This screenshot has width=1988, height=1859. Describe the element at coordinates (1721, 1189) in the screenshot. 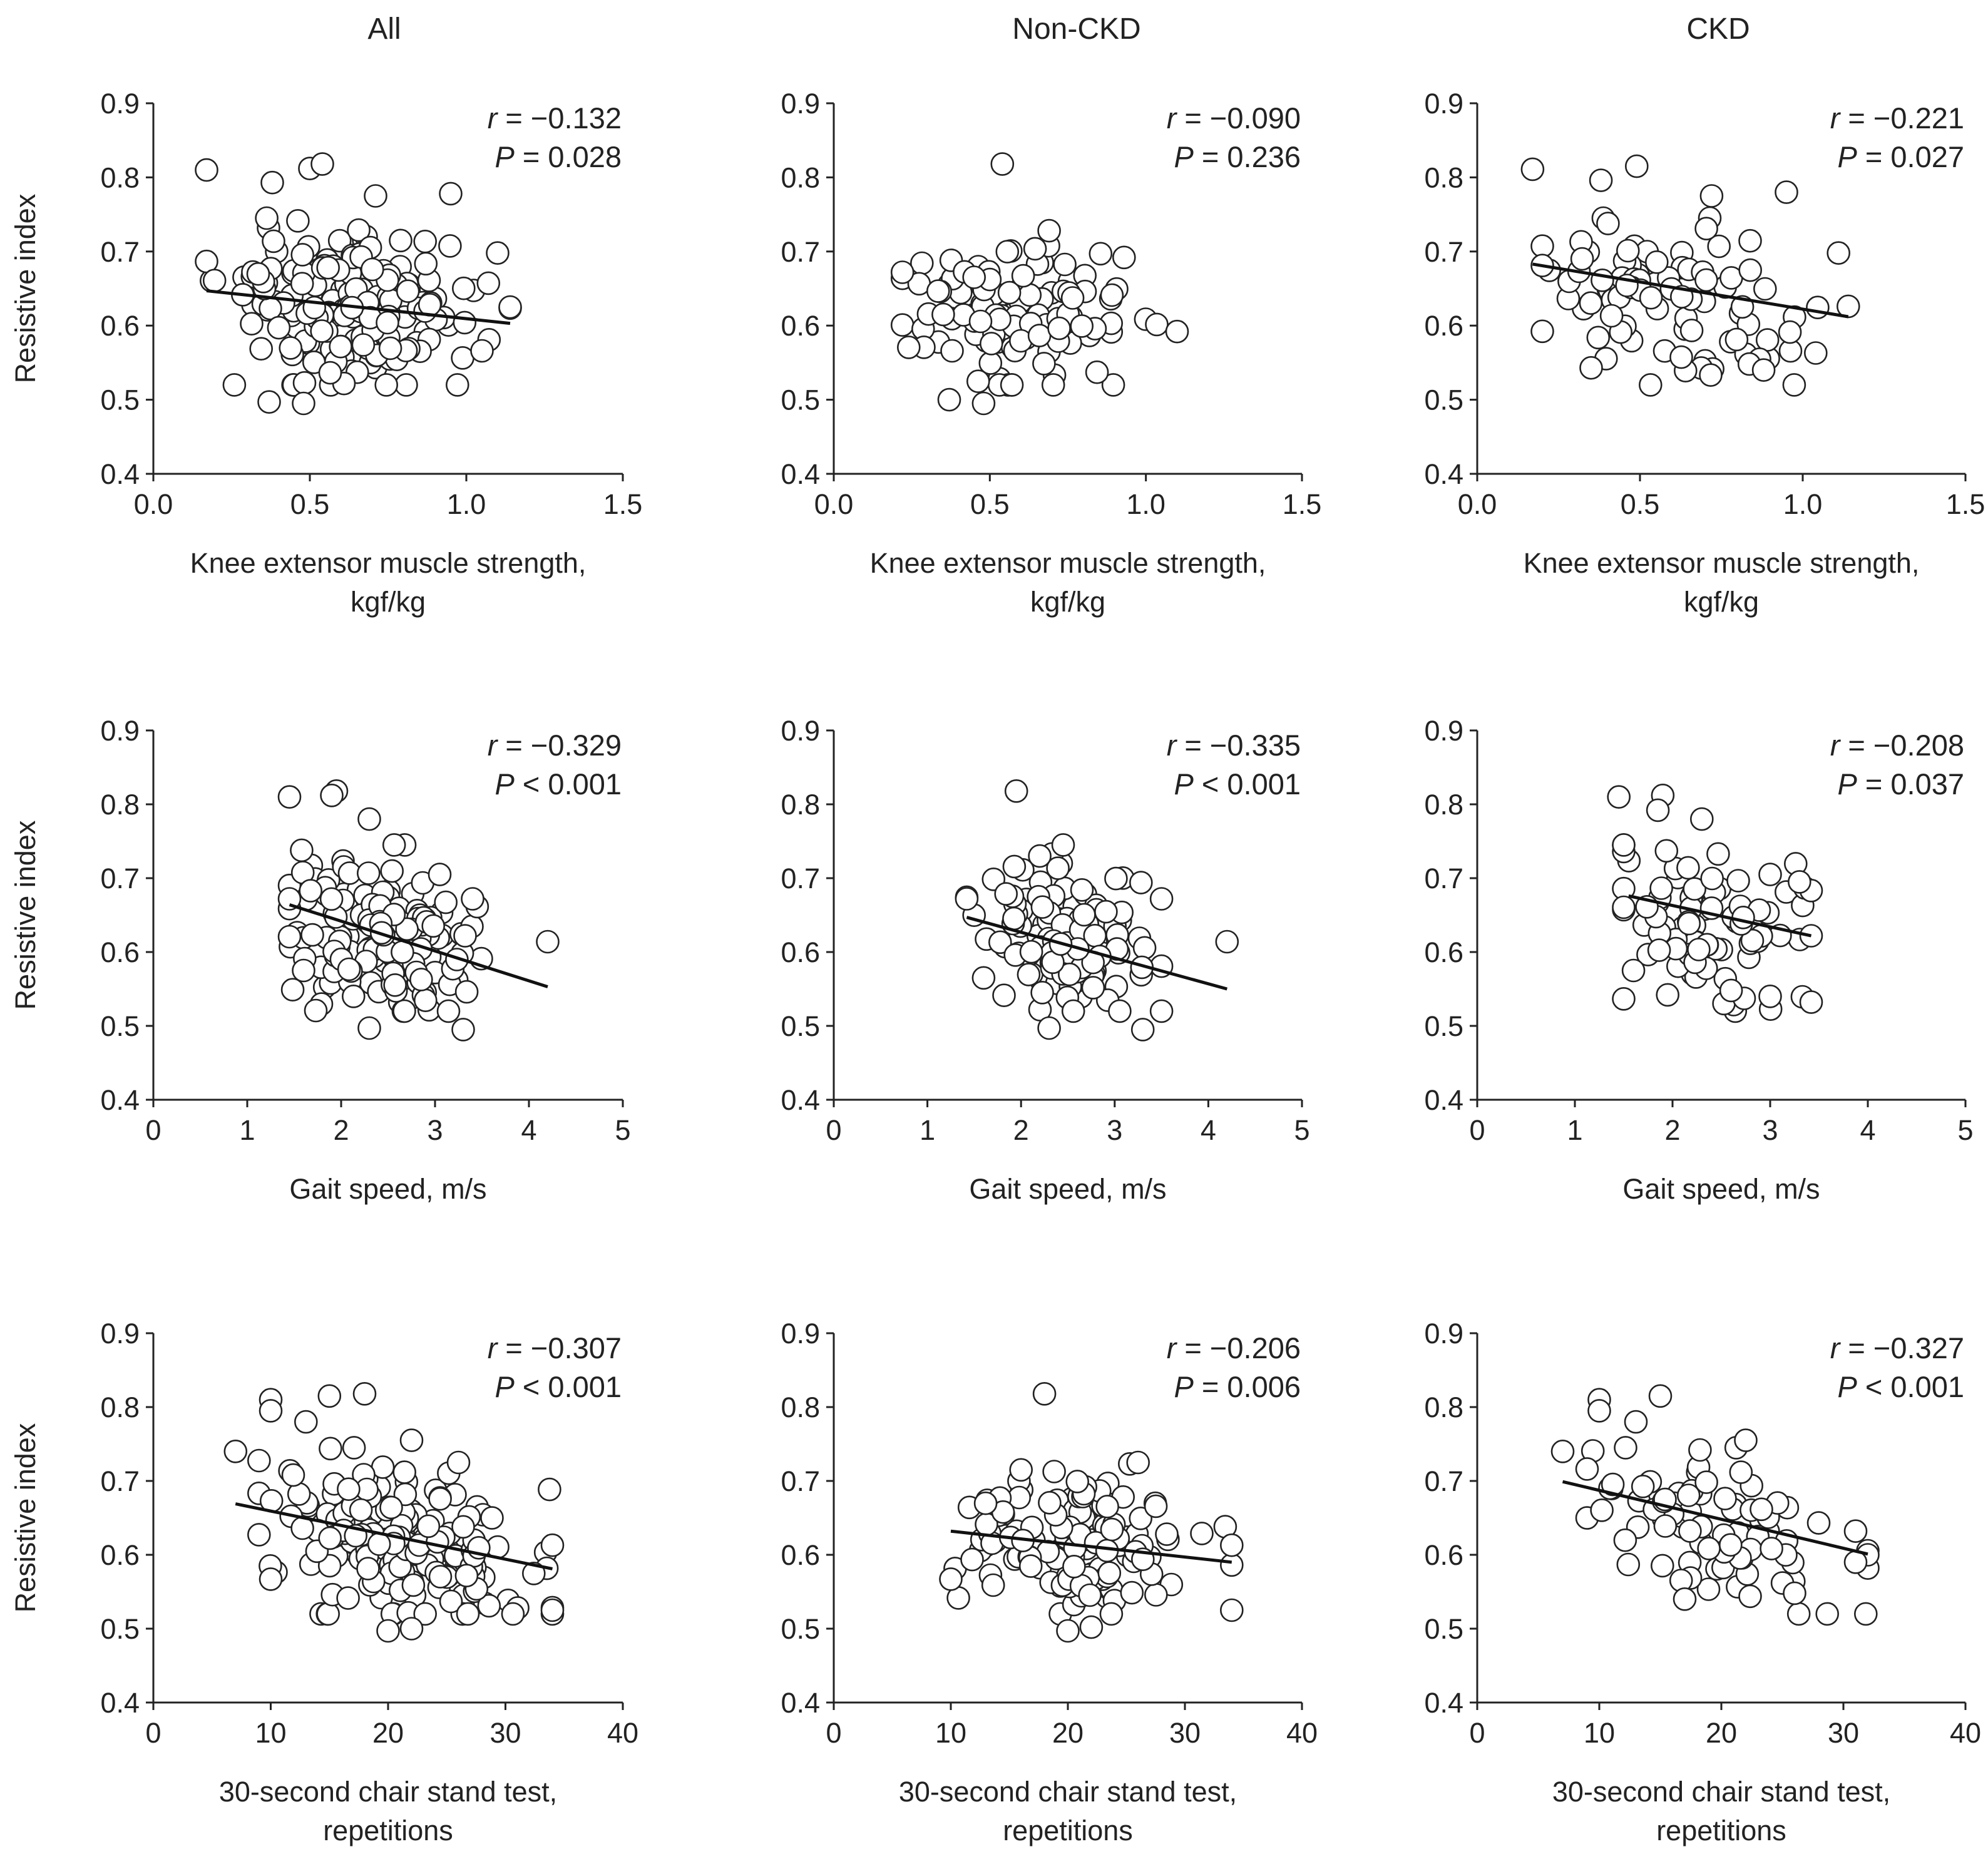

I see `x-axis-label: Gait speed, m/s` at that location.